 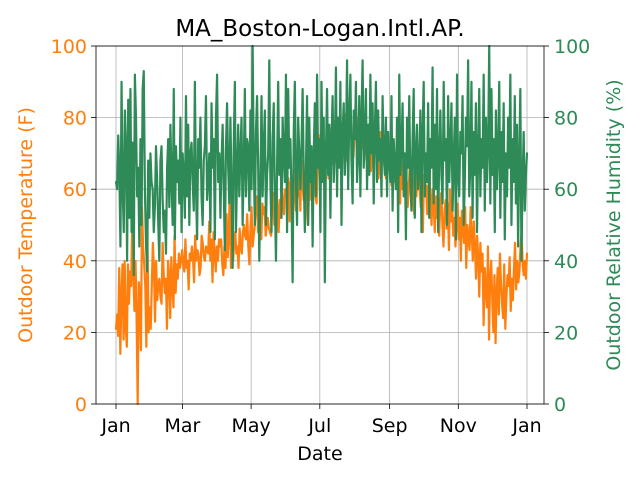 What do you see at coordinates (572, 47) in the screenshot?
I see `y-right-tick-label: 100` at bounding box center [572, 47].